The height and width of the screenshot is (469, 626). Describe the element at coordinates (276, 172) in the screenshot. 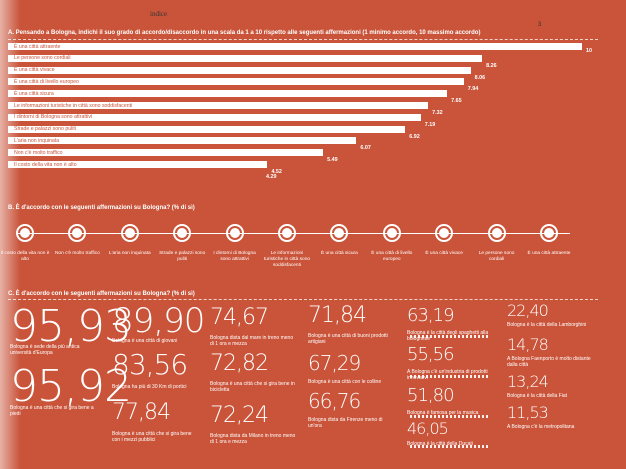

I see `bar-value: 4.52` at that location.